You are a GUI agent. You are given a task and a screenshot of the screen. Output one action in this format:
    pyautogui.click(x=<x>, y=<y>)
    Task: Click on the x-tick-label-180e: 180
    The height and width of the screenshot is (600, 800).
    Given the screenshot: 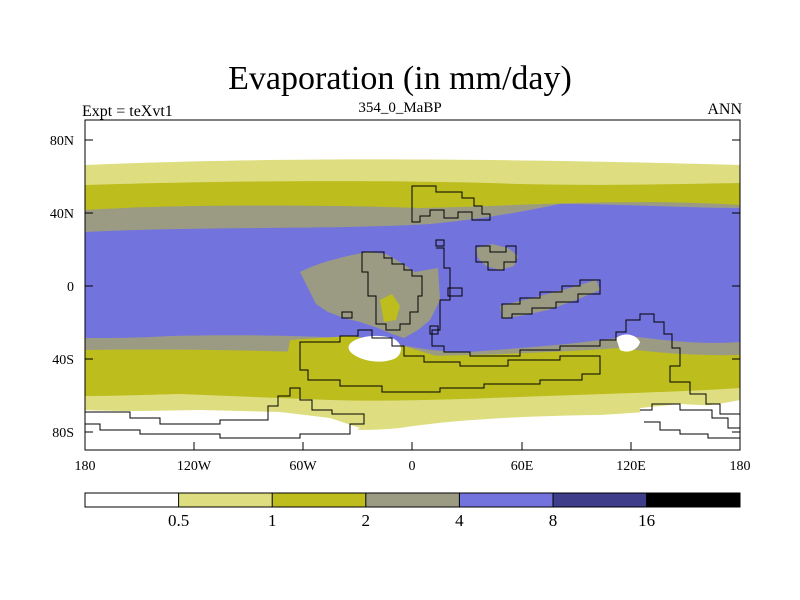 What is the action you would take?
    pyautogui.click(x=740, y=466)
    